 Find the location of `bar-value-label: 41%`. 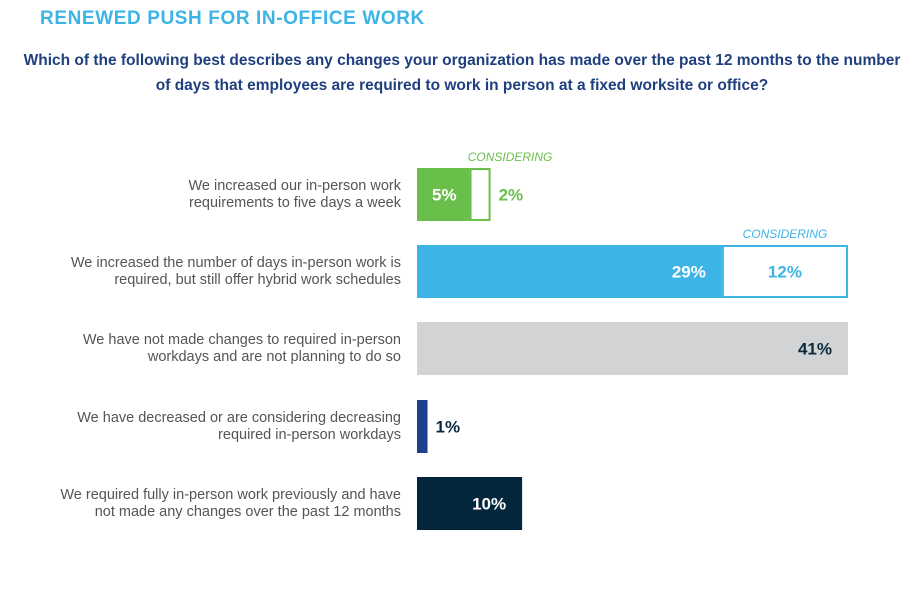

bar-value-label: 41% is located at coordinates (815, 349).